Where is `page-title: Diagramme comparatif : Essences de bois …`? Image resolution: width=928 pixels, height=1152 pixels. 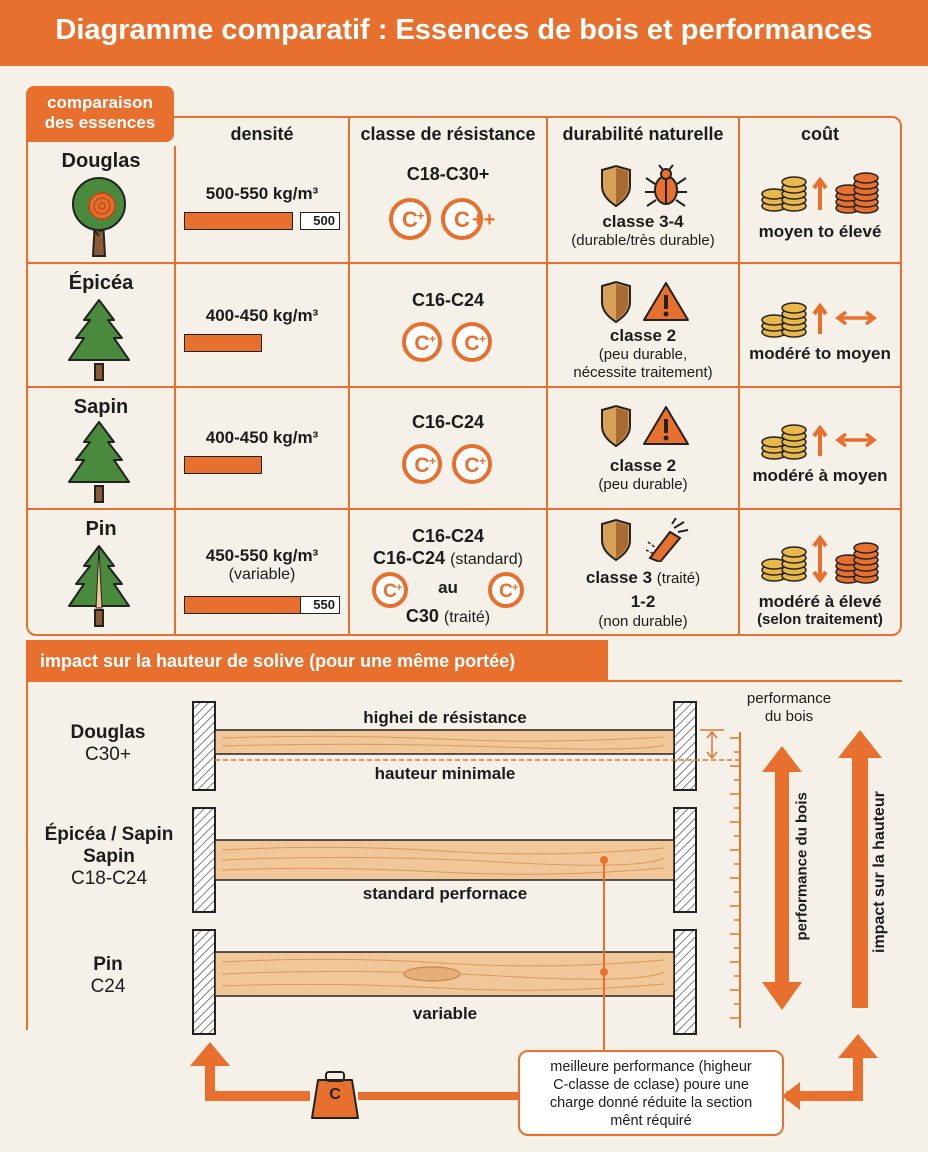 page-title: Diagramme comparatif : Essences de bois … is located at coordinates (464, 30).